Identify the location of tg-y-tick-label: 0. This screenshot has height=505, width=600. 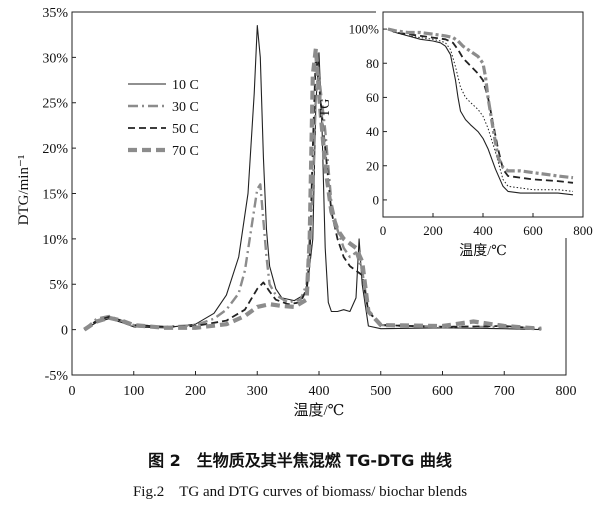
(376, 199).